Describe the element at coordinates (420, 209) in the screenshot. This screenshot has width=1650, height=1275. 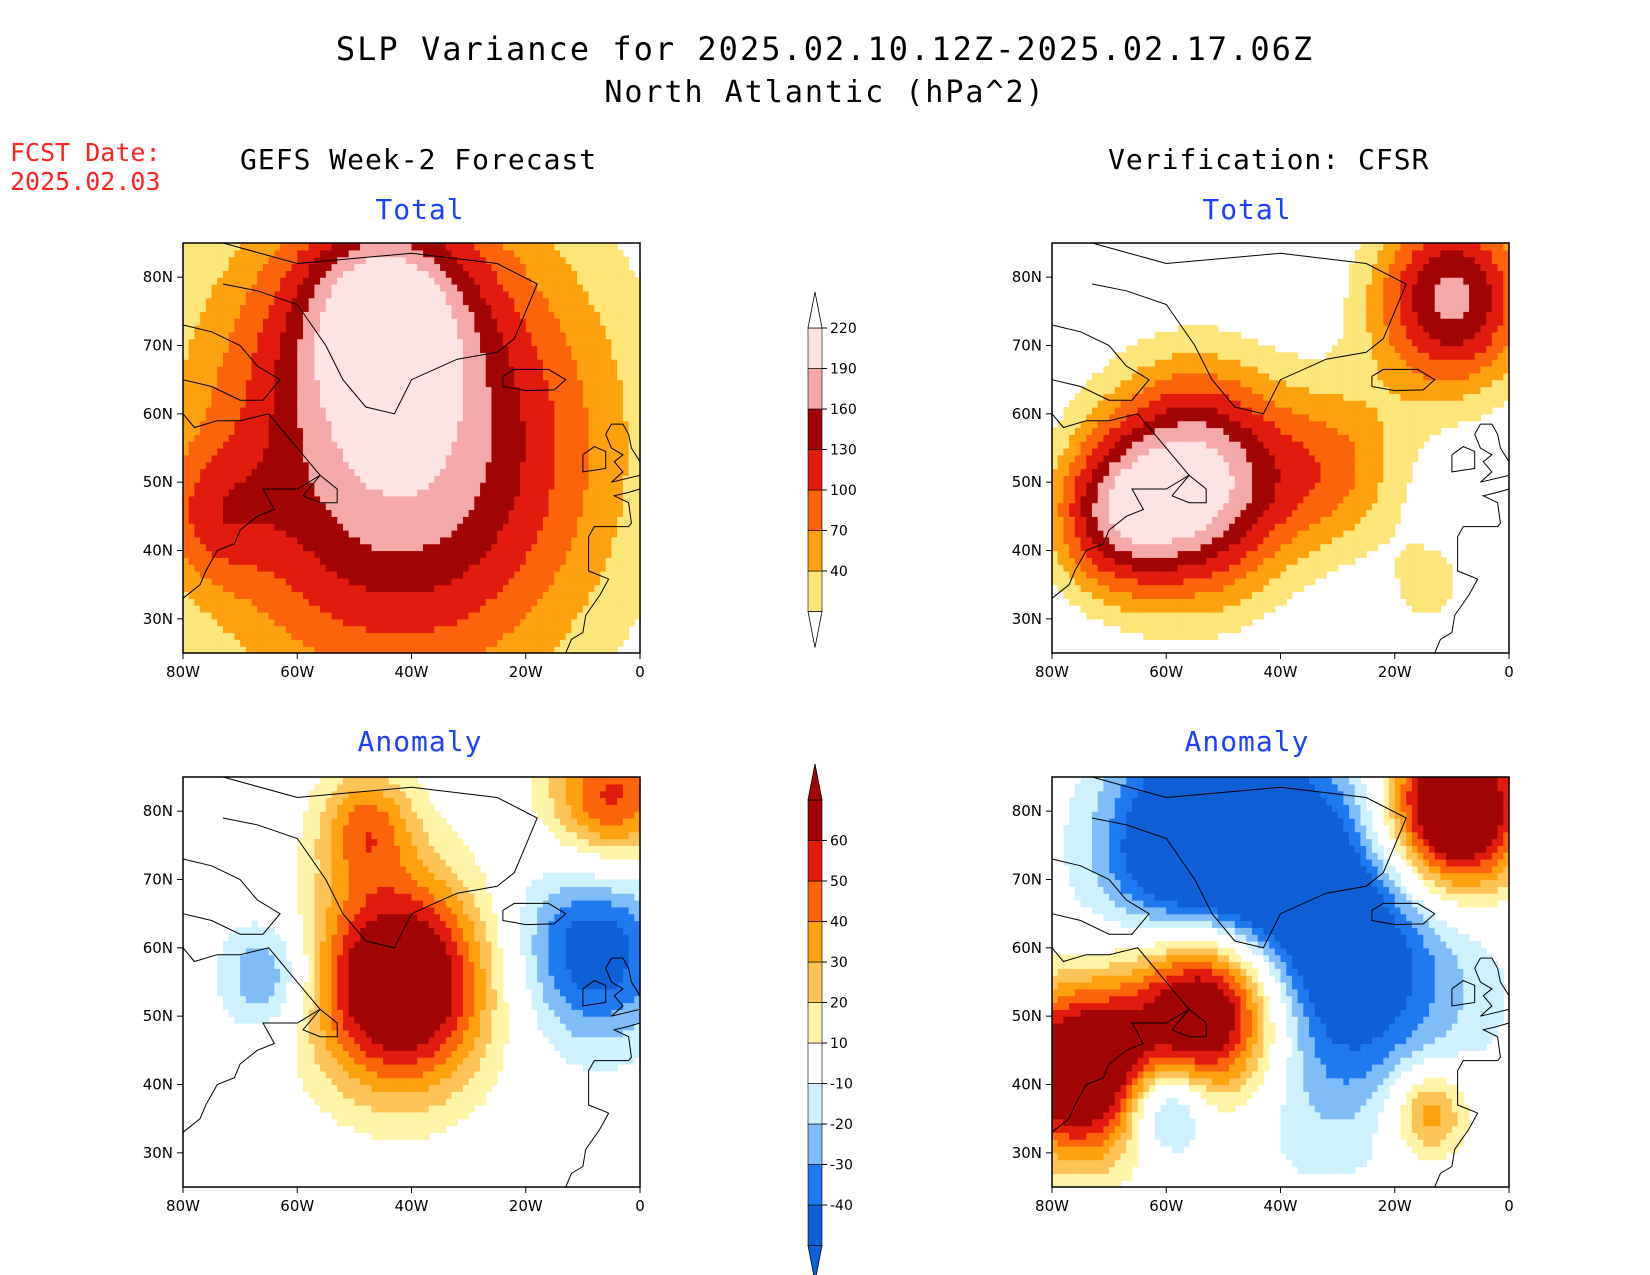
I see `forecast-total-title: Total` at that location.